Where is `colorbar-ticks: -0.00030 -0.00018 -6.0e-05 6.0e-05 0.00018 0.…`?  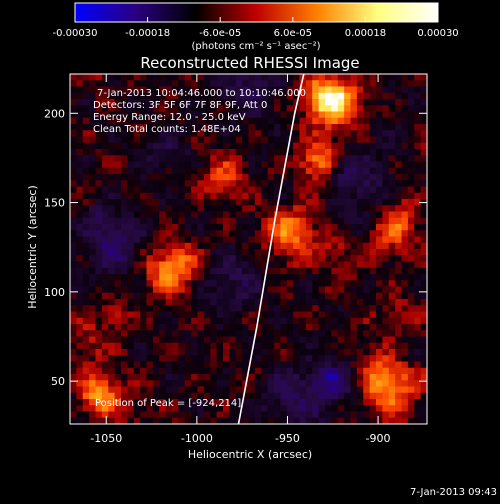 colorbar-ticks: -0.00030 -0.00018 -6.0e-05 6.0e-05 0.00018 0.… is located at coordinates (256, 28).